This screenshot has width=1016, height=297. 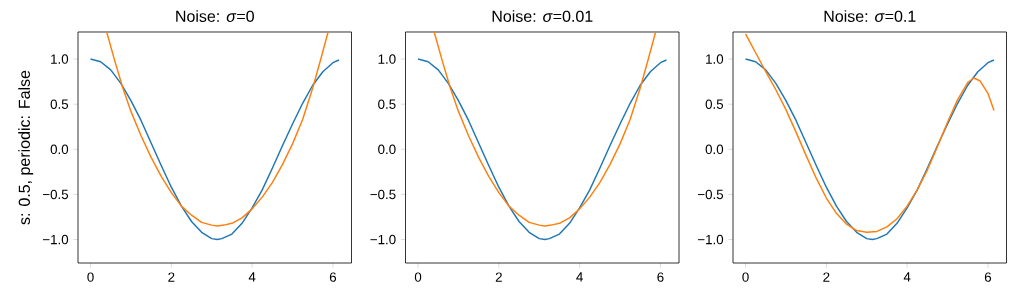 I want to click on y-axis-title: s: 0.5, periodic: False, so click(x=26, y=147).